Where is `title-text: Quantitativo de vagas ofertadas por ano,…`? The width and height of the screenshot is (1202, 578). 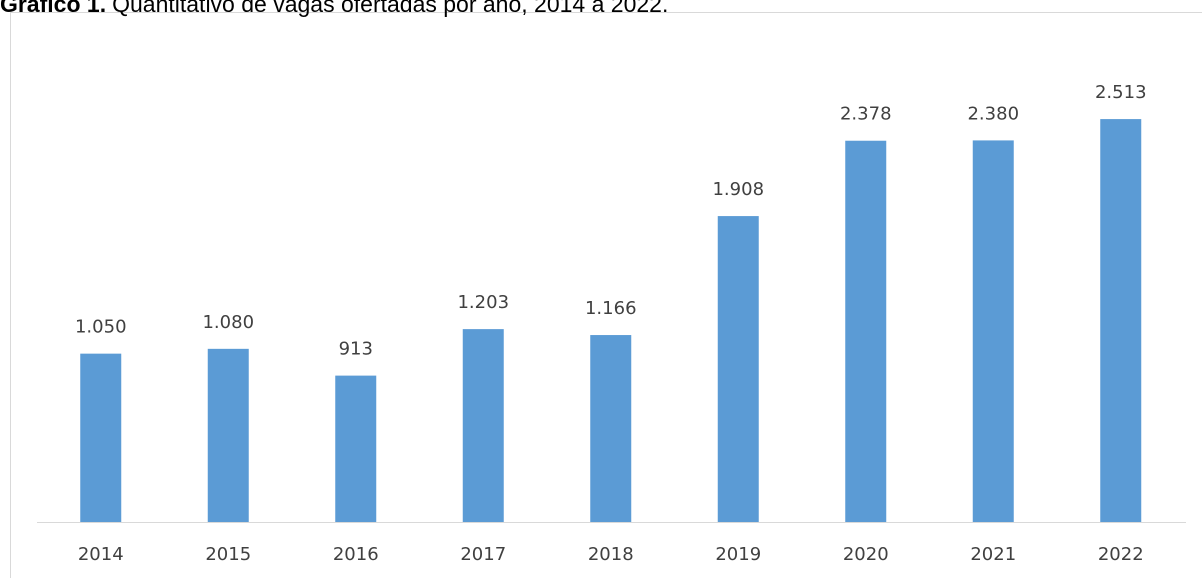 title-text: Quantitativo de vagas ofertadas por ano,… is located at coordinates (390, 8).